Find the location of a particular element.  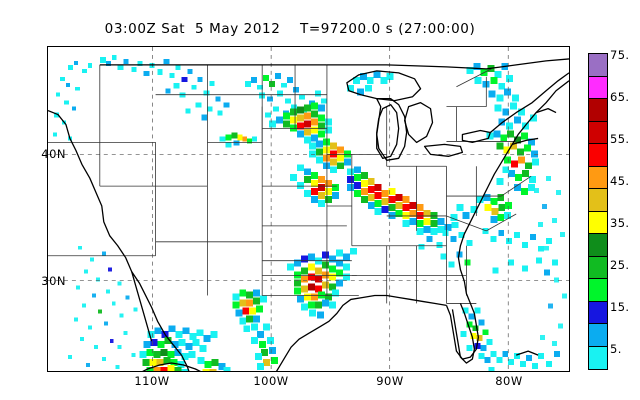

colorbar-tick-25: 25. is located at coordinates (620, 265).